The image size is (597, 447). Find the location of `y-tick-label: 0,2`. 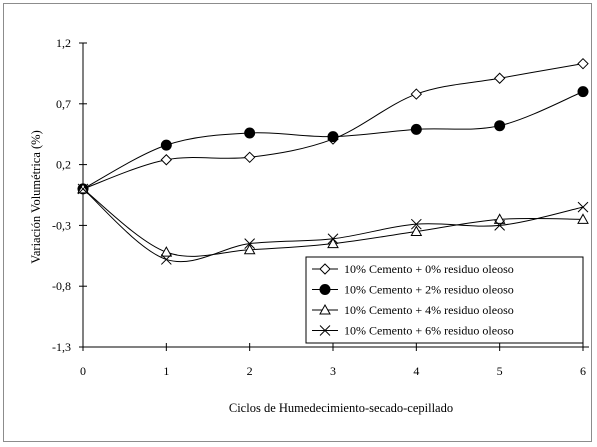

y-tick-label: 0,2 is located at coordinates (63, 165).